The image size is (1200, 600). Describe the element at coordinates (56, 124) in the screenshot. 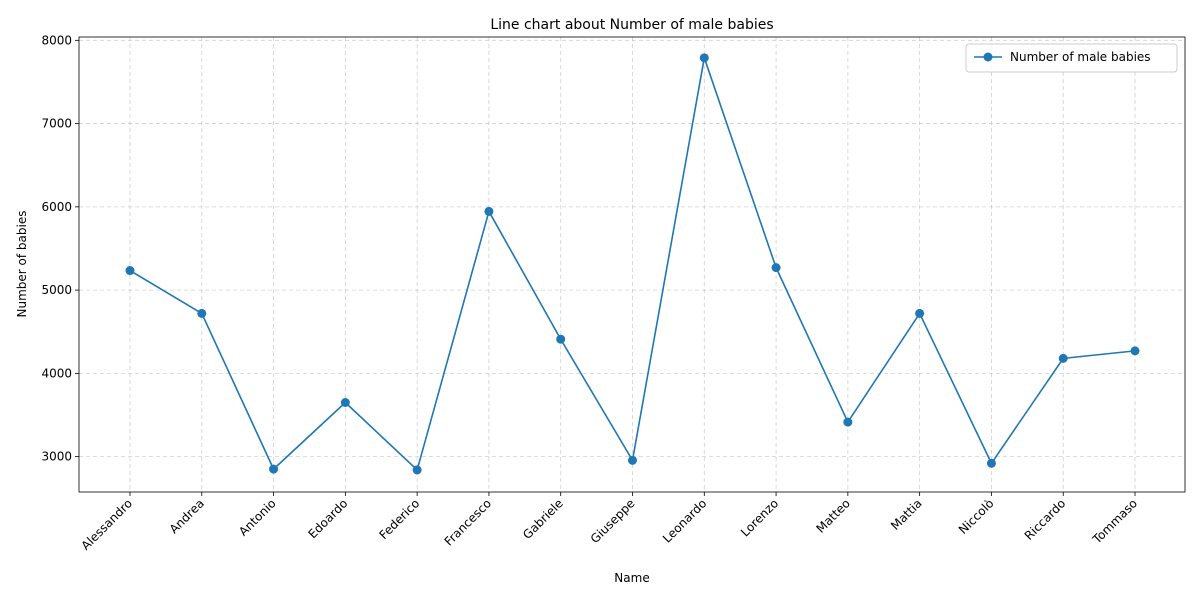

I see `y-tick-label: 7000` at that location.